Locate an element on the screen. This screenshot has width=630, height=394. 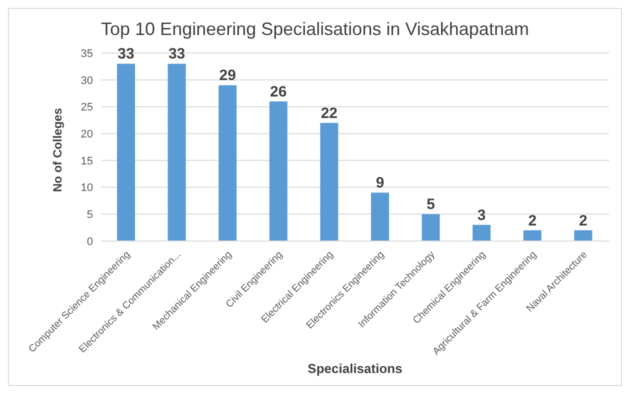
y-tick-label: 30 is located at coordinates (86, 80).